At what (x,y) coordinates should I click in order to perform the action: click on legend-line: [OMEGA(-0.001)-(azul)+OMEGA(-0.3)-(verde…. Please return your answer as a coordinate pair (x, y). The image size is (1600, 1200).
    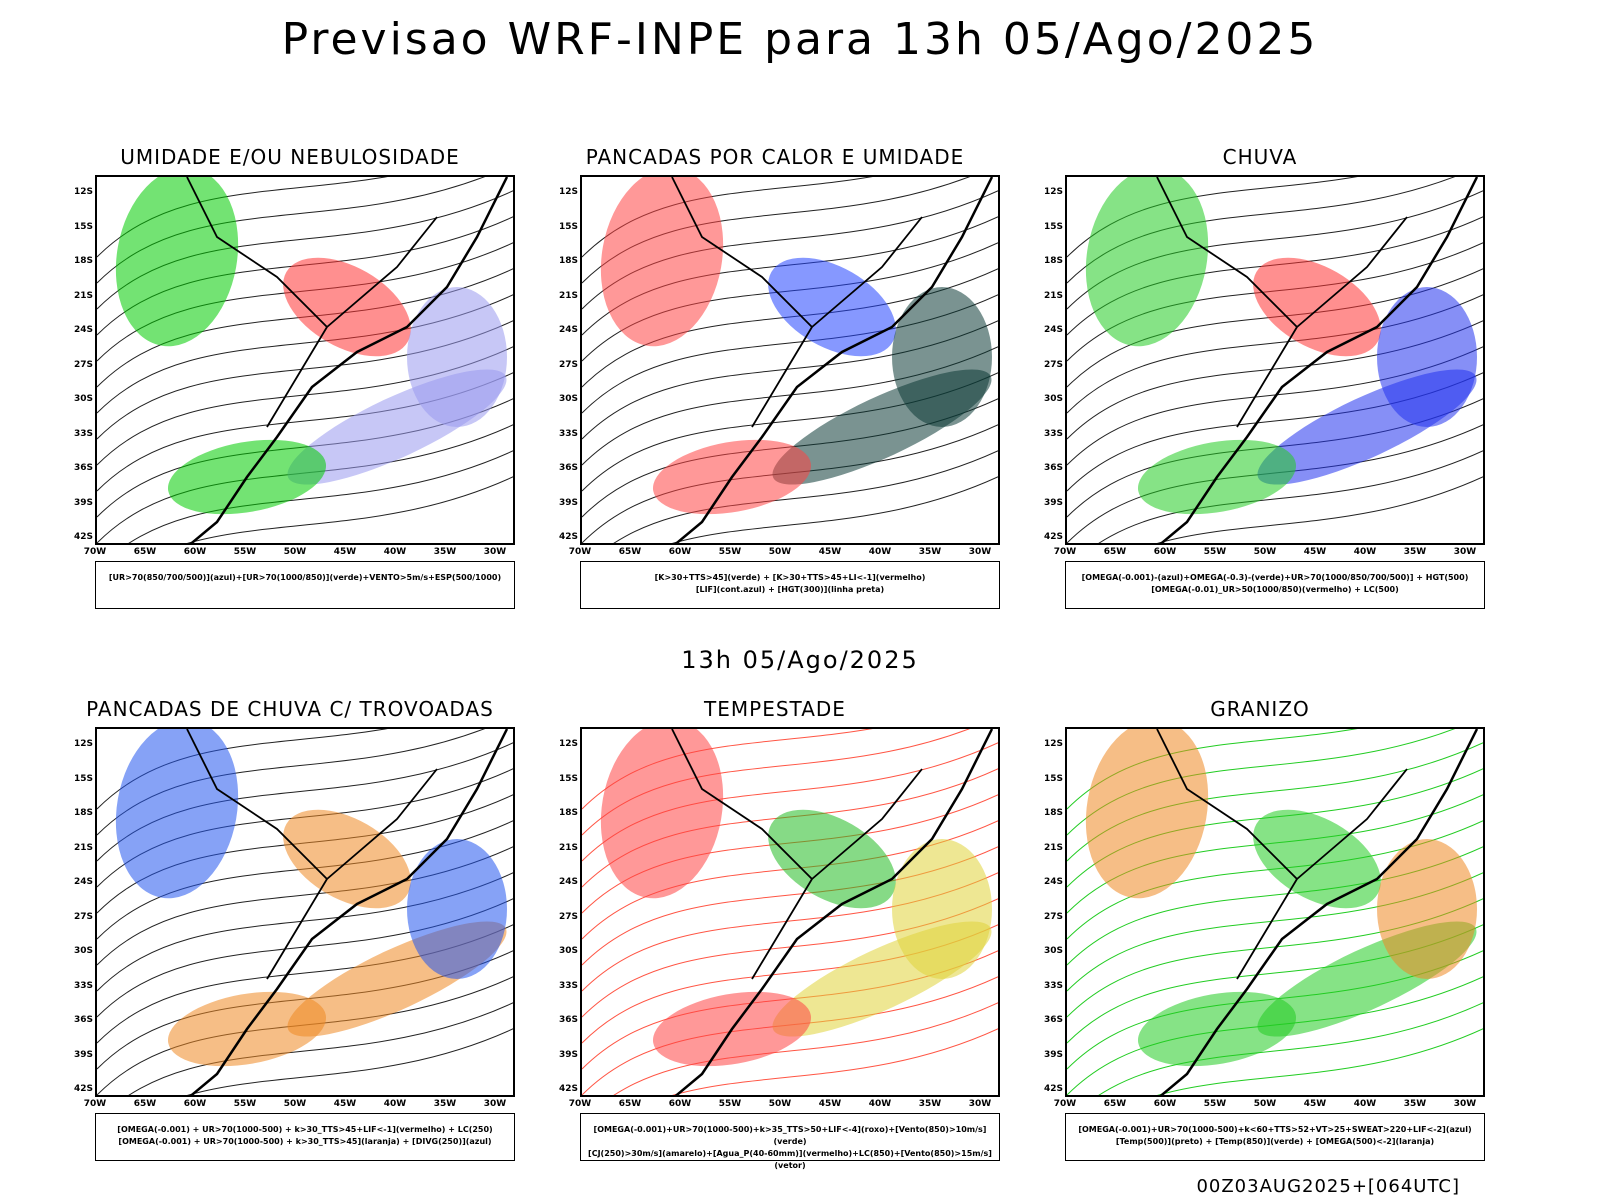
    Looking at the image, I should click on (1275, 577).